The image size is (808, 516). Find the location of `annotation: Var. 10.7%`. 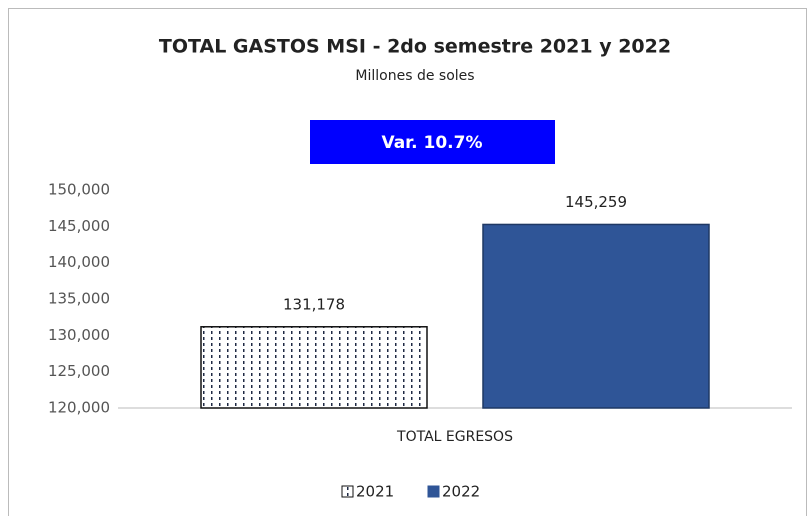

annotation: Var. 10.7% is located at coordinates (431, 143).